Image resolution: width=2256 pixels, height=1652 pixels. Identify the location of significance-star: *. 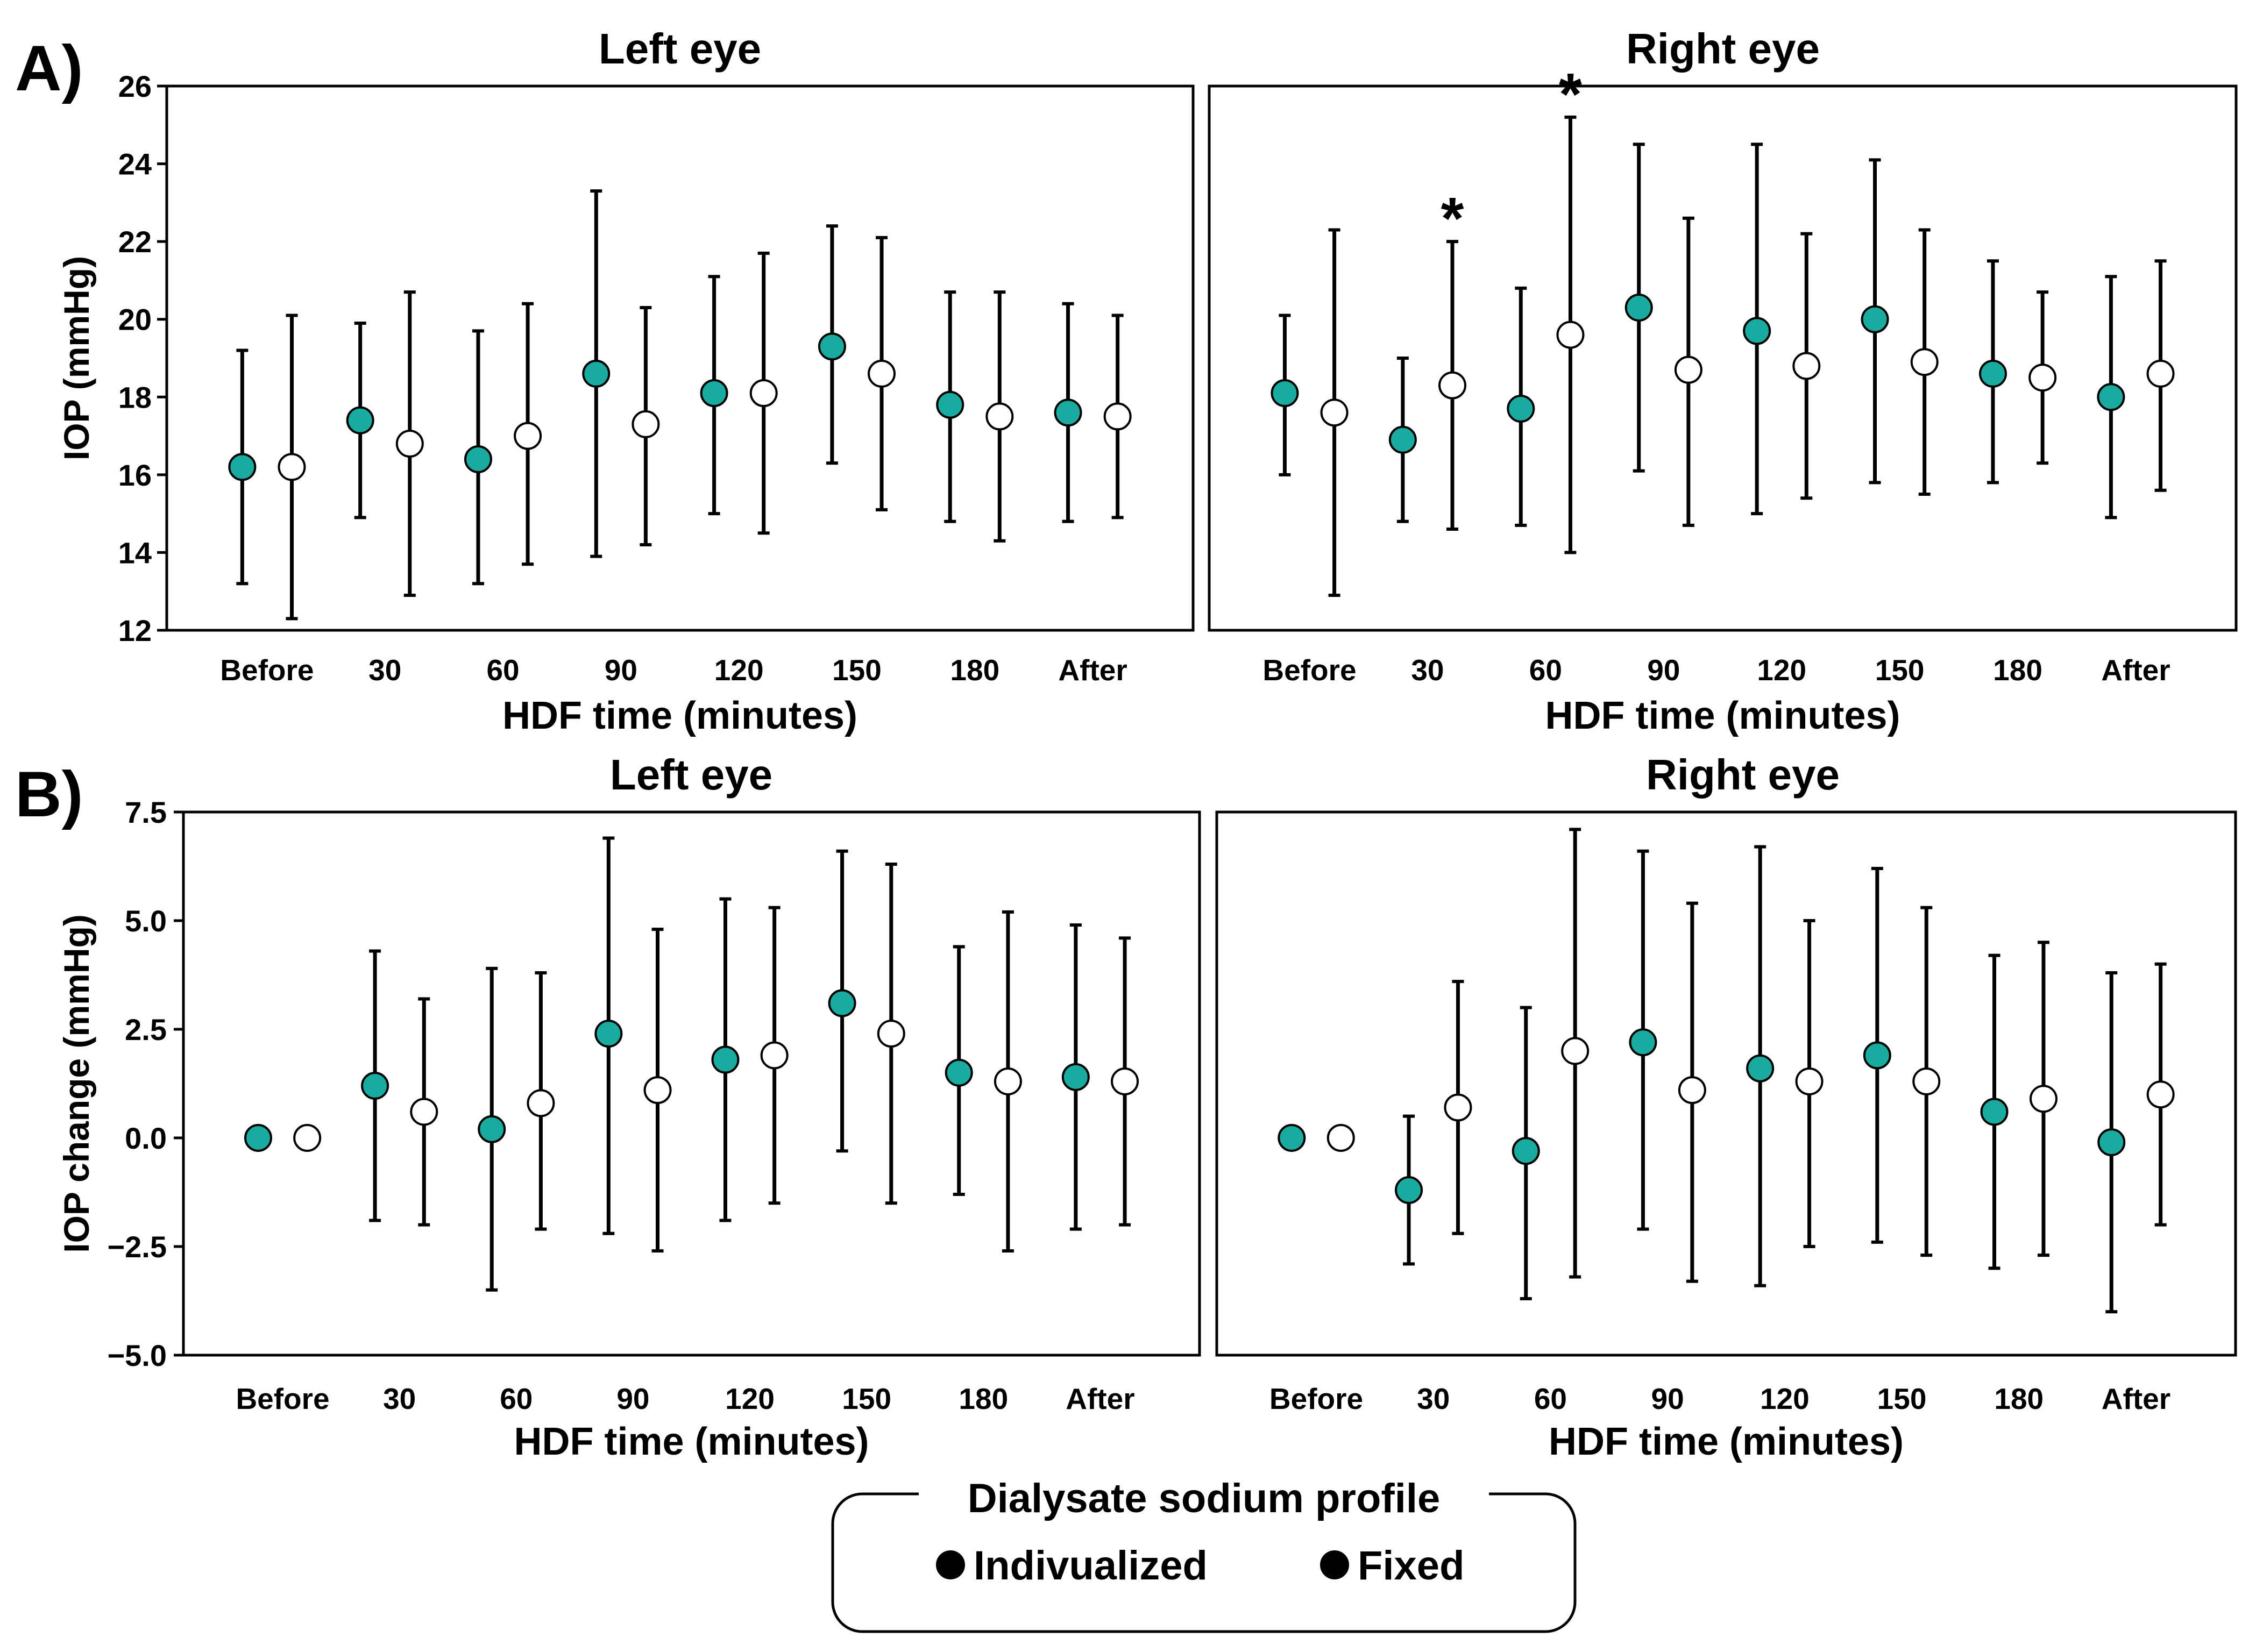
(1571, 94).